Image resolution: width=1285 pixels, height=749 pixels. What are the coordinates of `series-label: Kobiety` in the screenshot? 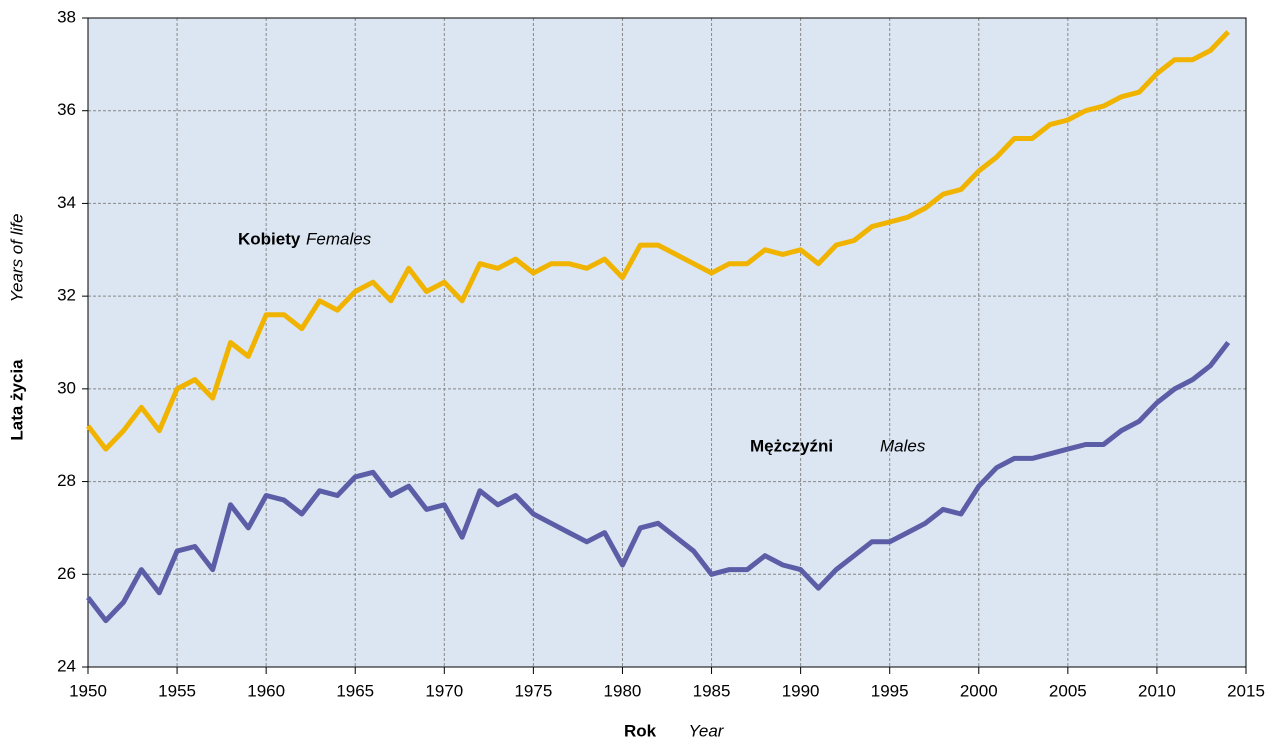 It's located at (269, 238).